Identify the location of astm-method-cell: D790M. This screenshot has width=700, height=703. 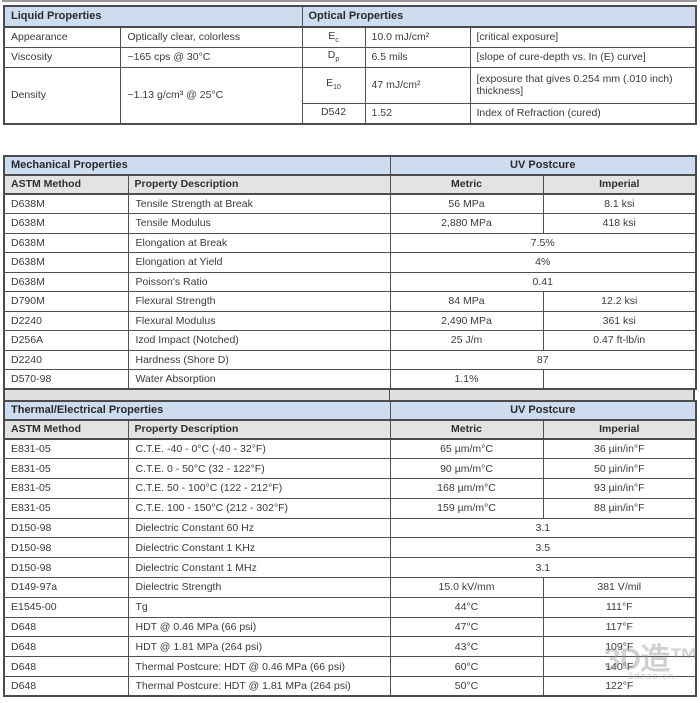
(66, 301).